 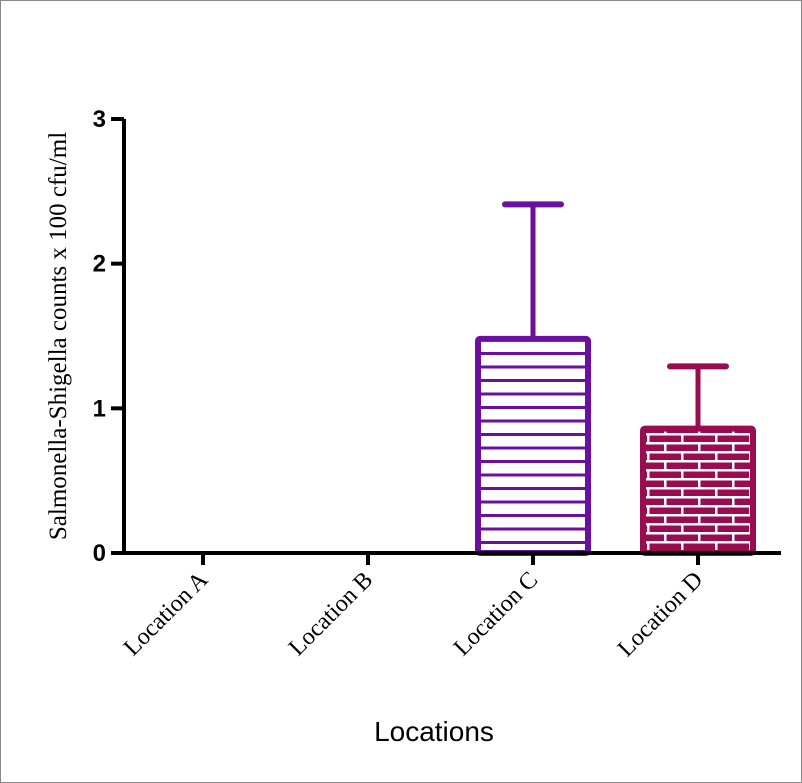 What do you see at coordinates (698, 490) in the screenshot?
I see `bar-location-d` at bounding box center [698, 490].